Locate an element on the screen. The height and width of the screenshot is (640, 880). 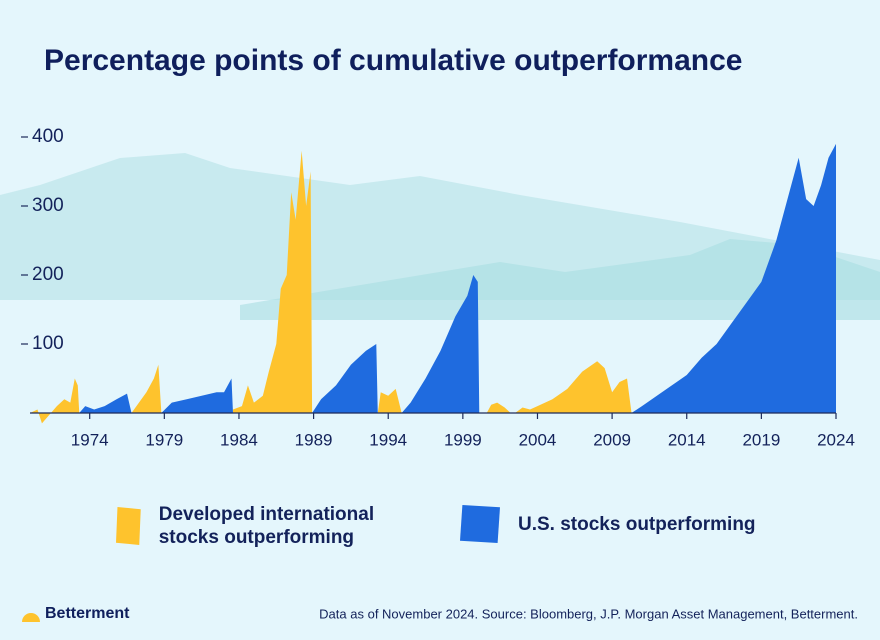
logo: Betterment is located at coordinates (76, 613).